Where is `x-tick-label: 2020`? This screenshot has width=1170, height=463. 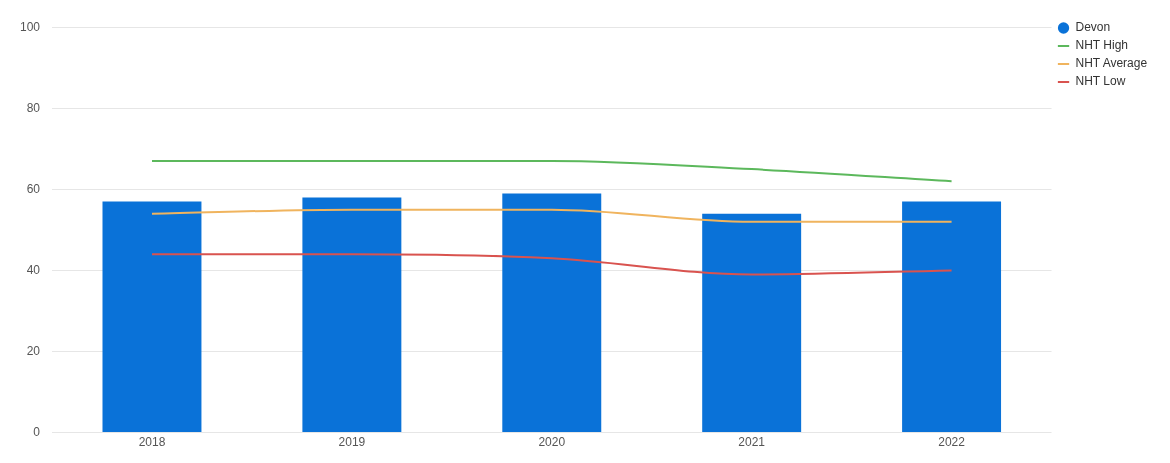
x-tick-label: 2020 is located at coordinates (552, 442).